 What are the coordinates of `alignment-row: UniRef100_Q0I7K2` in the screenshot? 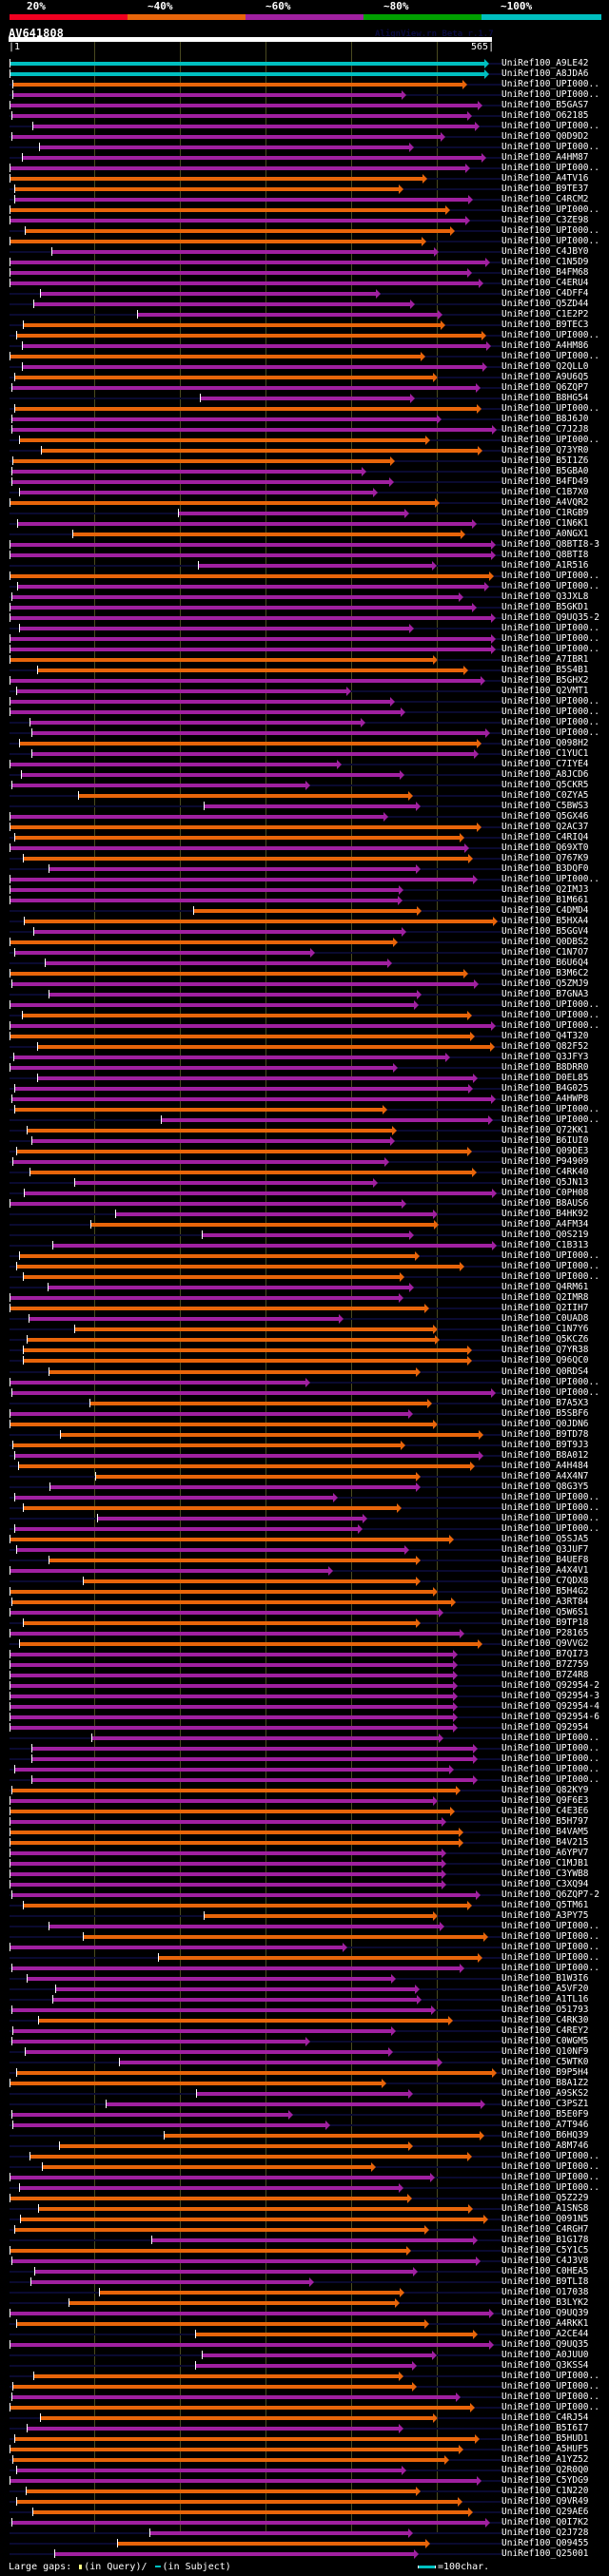 It's located at (304, 2522).